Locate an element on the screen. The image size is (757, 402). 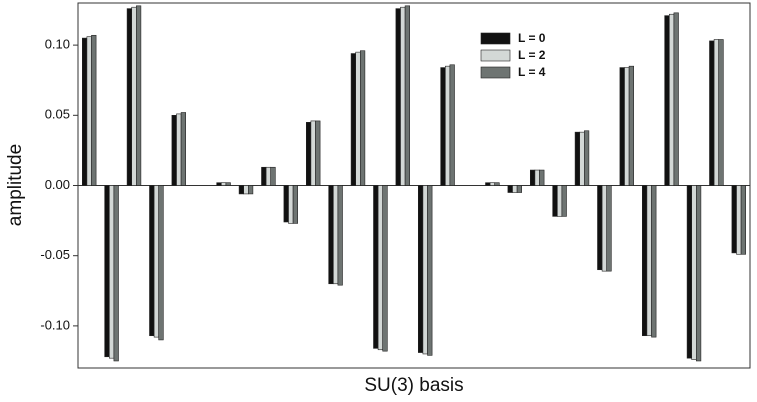
y-axis-label: amplitude is located at coordinates (15, 185).